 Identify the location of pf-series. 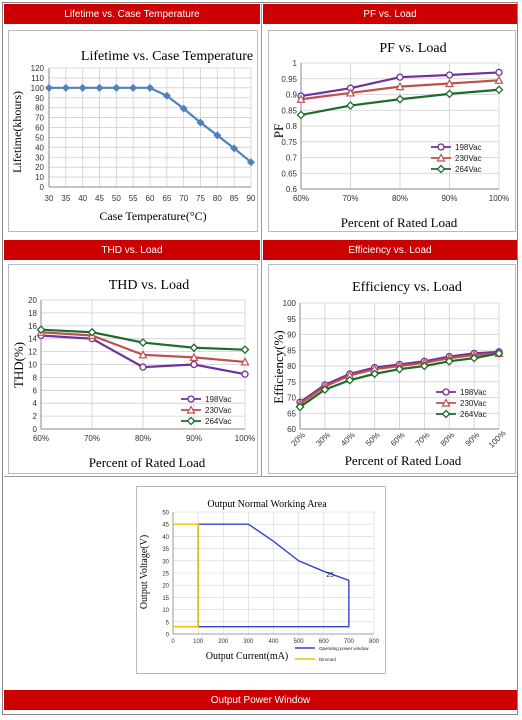
(400, 94).